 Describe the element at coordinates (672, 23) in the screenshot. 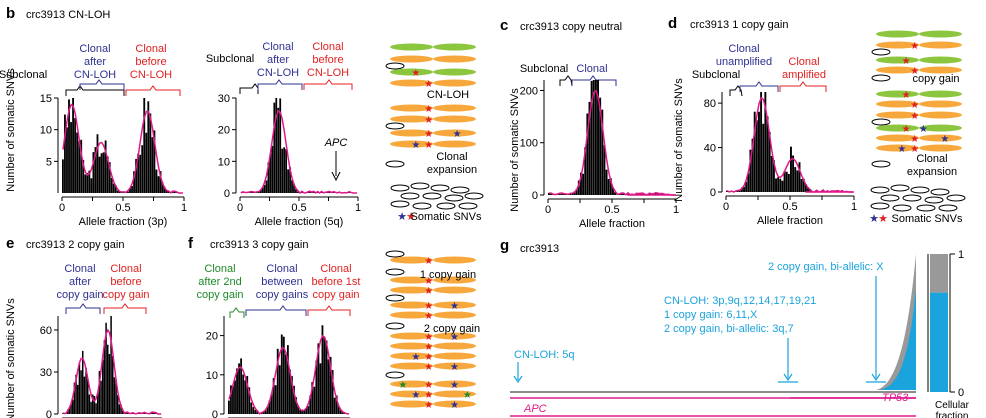

I see `panel-d-letter: d` at that location.